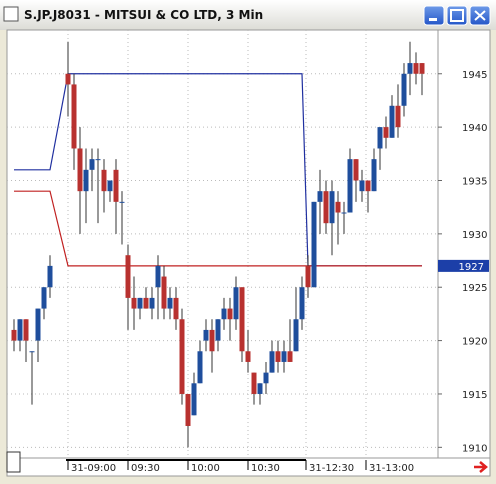  Describe the element at coordinates (474, 342) in the screenshot. I see `y-tick-label: 1920` at that location.